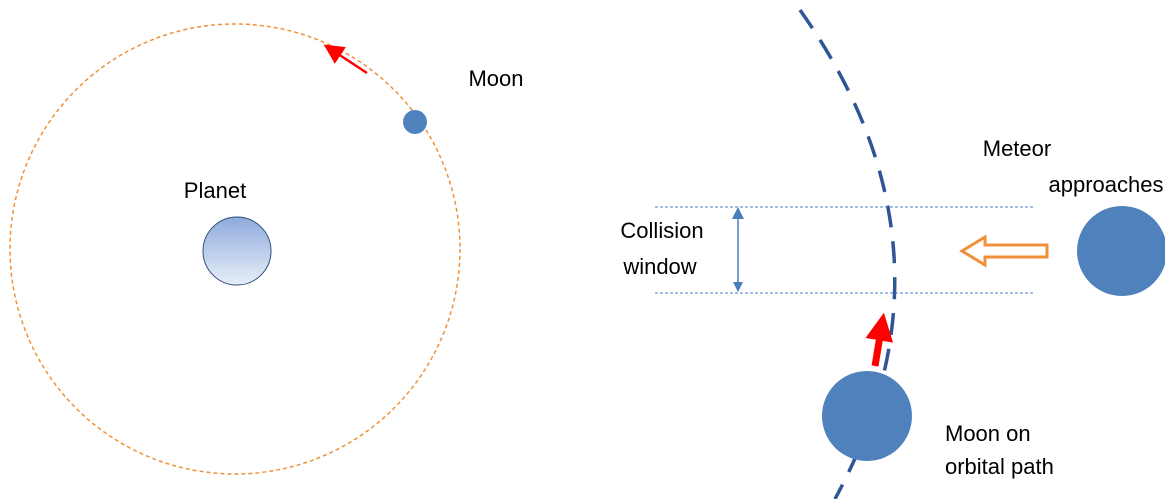  What do you see at coordinates (659, 266) in the screenshot?
I see `window-label: window` at bounding box center [659, 266].